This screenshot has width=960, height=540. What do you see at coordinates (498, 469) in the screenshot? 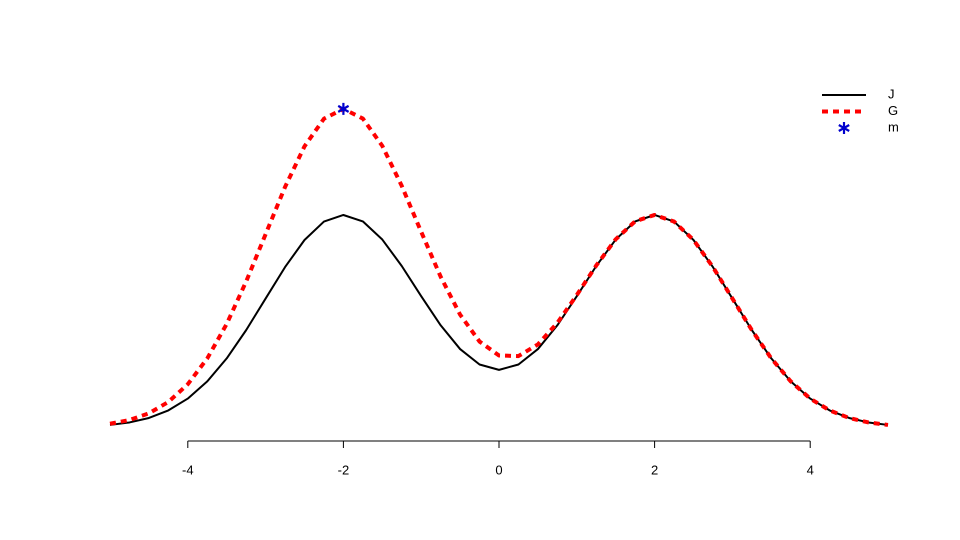
I see `x-tick-label: 0` at bounding box center [498, 469].